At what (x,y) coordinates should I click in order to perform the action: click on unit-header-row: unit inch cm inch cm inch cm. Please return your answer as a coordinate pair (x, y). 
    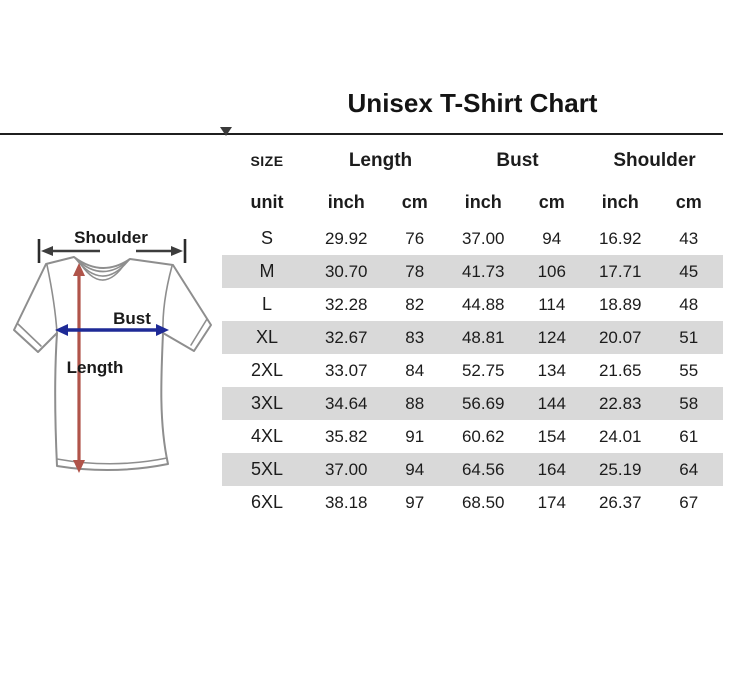
    Looking at the image, I should click on (472, 202).